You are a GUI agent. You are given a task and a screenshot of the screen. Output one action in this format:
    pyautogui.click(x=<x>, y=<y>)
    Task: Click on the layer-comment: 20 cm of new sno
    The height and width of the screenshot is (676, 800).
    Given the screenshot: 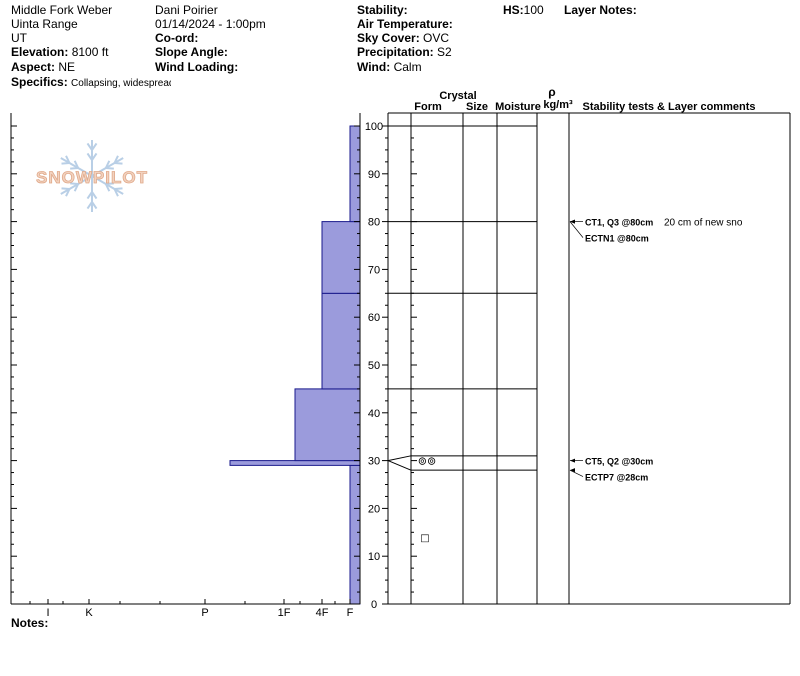 What is the action you would take?
    pyautogui.click(x=703, y=223)
    